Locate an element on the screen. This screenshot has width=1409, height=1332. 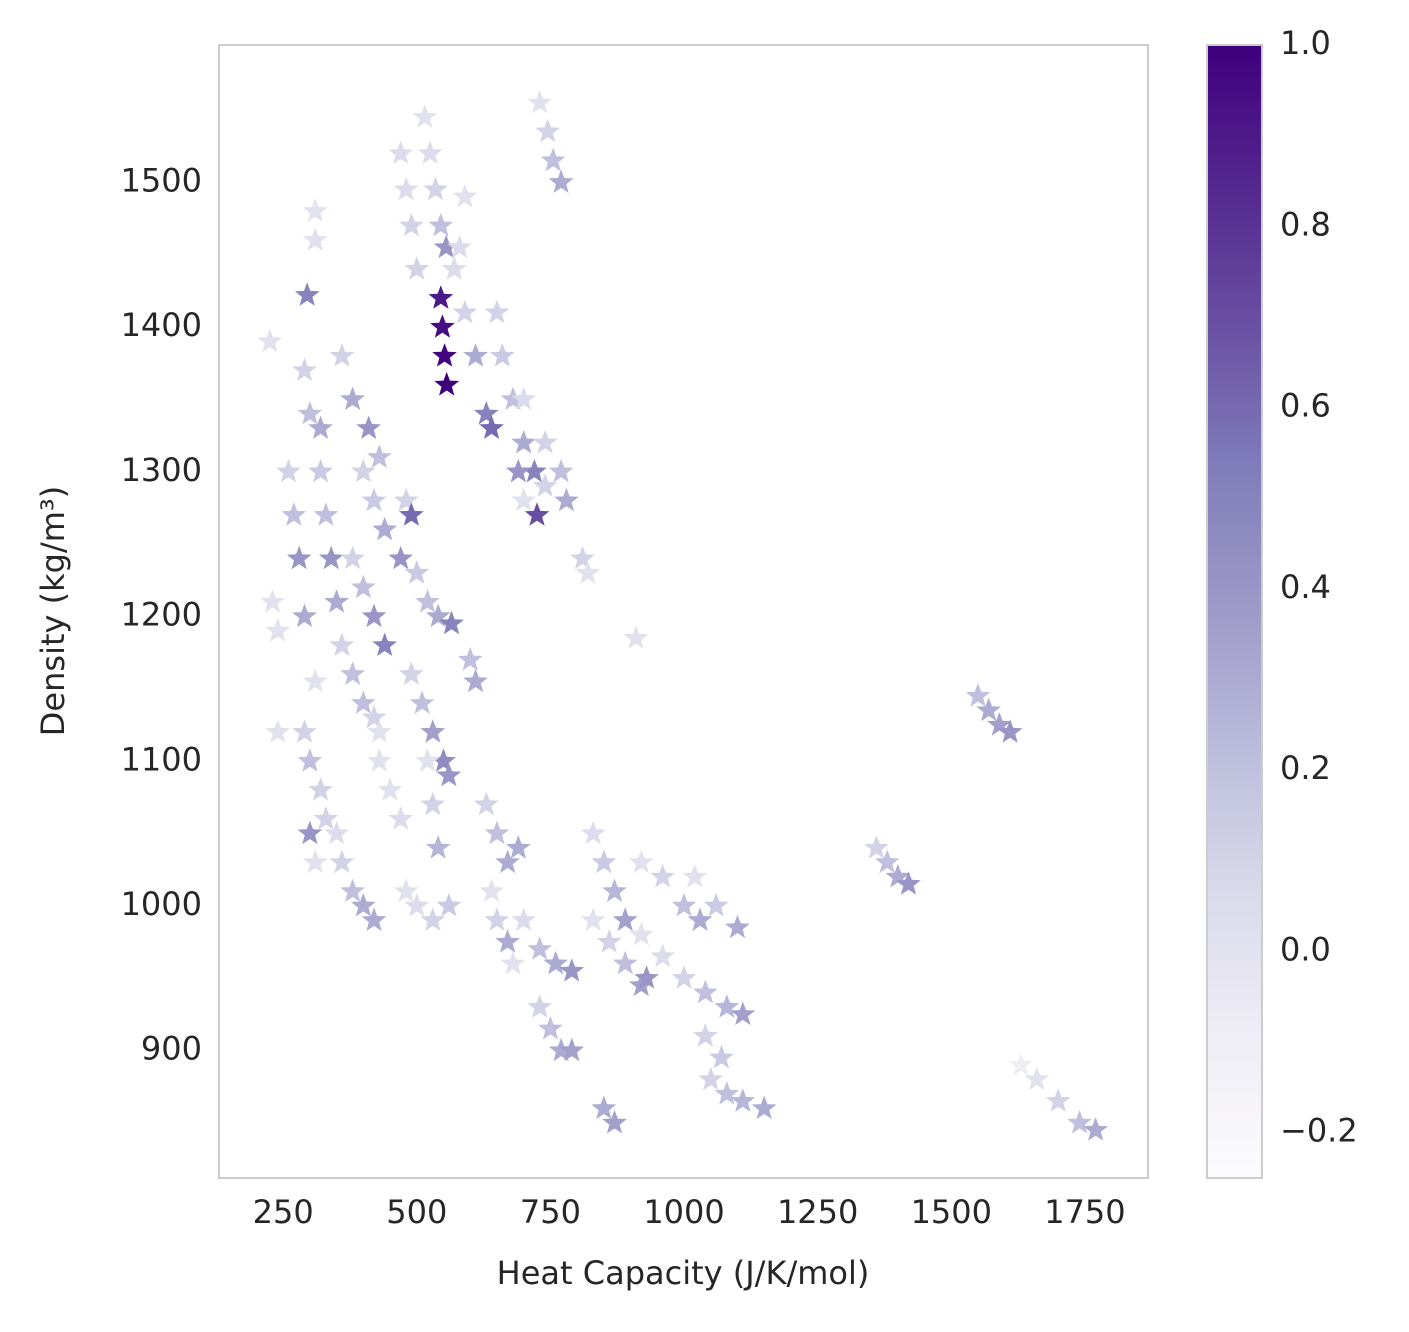
x-tick-label: 1000 is located at coordinates (683, 1212).